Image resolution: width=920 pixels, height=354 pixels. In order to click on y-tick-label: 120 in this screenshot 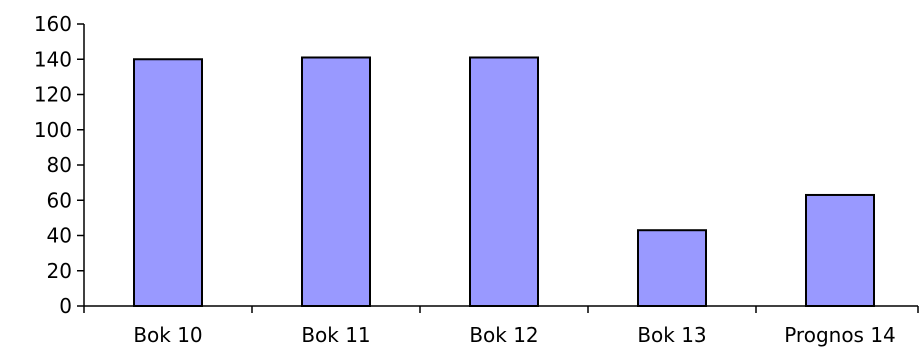, I will do `click(53, 95)`.